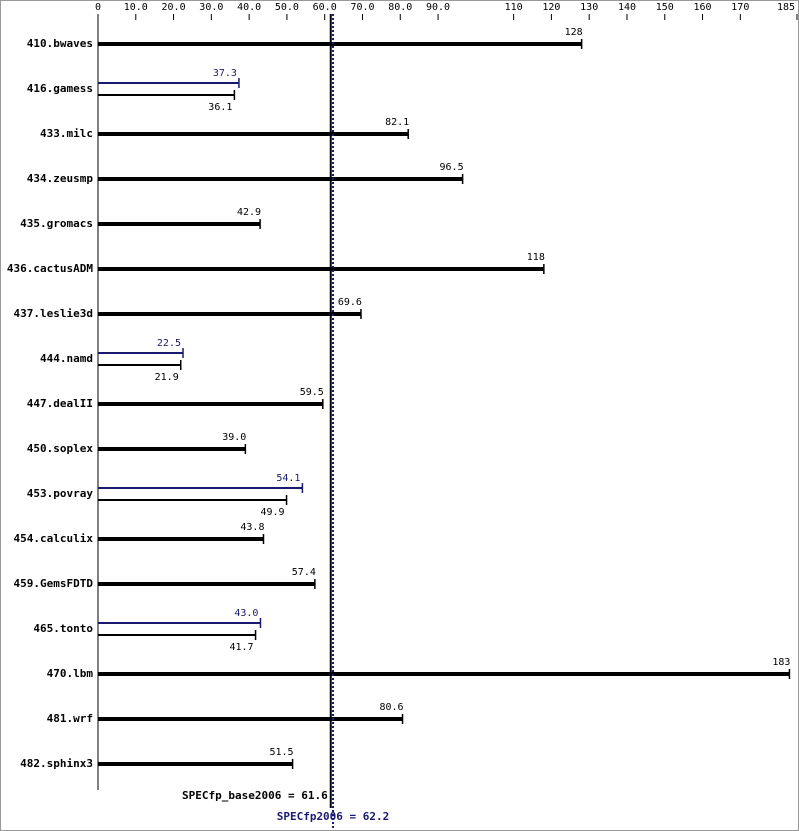 The width and height of the screenshot is (799, 831). I want to click on x-tick-label: 0, so click(98, 7).